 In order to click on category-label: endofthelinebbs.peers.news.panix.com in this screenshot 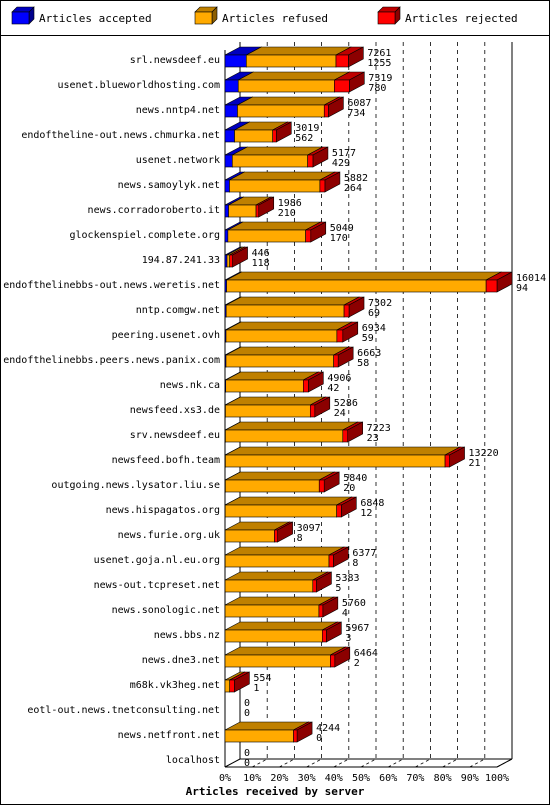, I will do `click(111, 360)`.